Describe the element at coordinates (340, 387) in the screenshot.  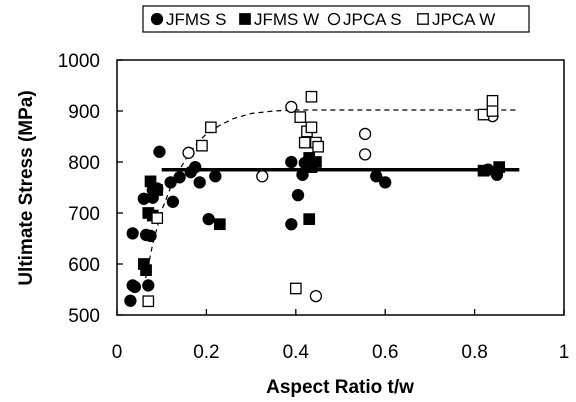
I see `x-axis-title: Aspect Ratio t/w` at that location.